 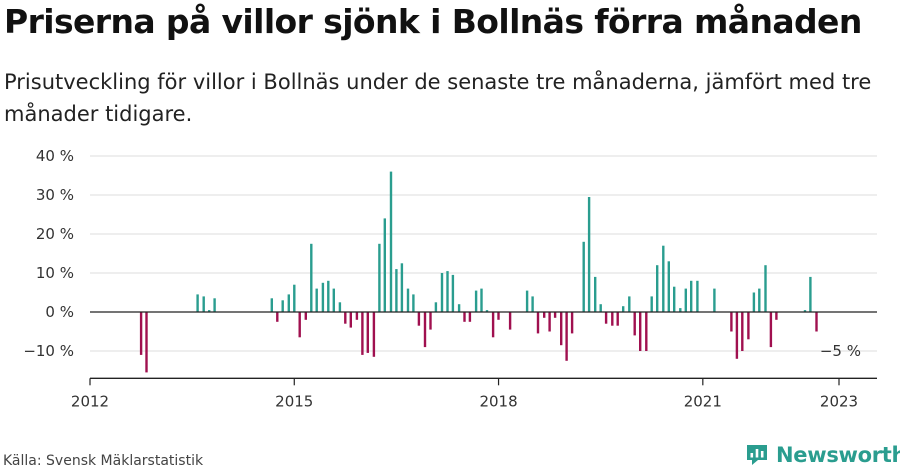 What do you see at coordinates (55, 234) in the screenshot?
I see `y-tick-label: 20 %` at bounding box center [55, 234].